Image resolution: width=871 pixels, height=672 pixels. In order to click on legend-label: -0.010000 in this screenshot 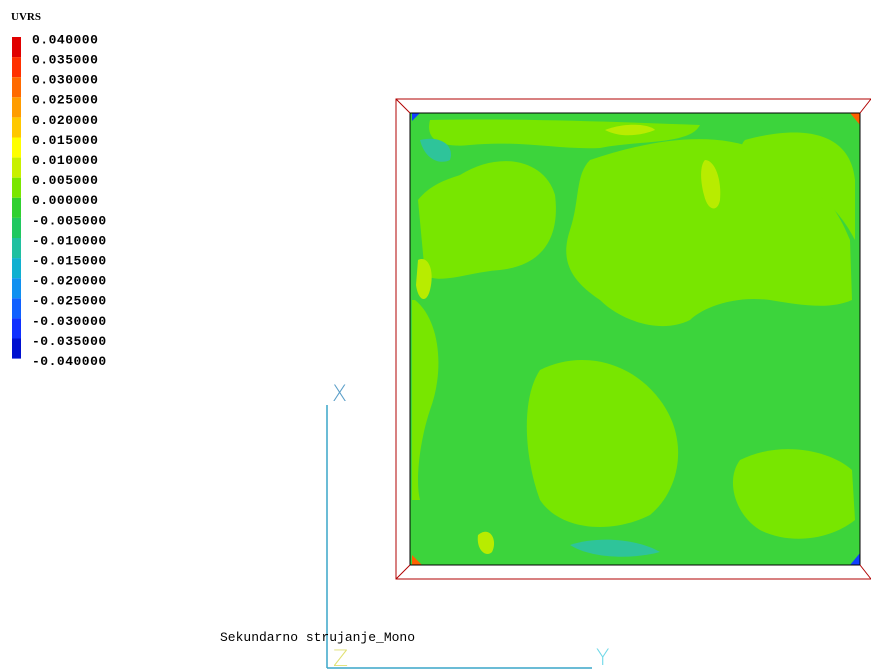, I will do `click(69, 240)`.